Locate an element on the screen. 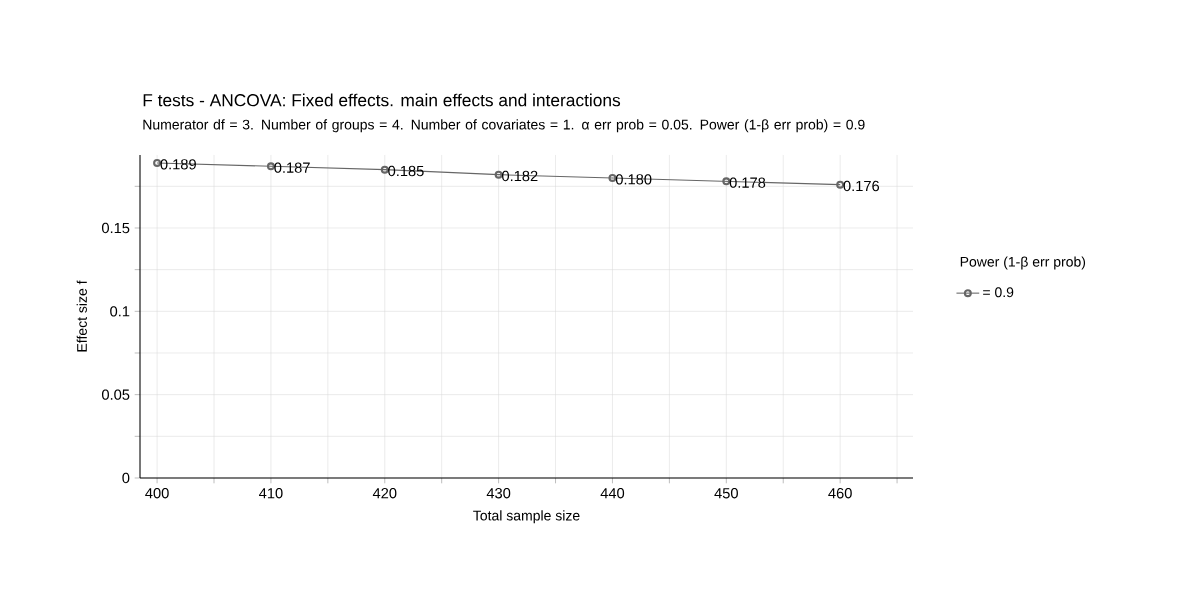 The width and height of the screenshot is (1193, 598). data-label: 0.180 is located at coordinates (633, 179).